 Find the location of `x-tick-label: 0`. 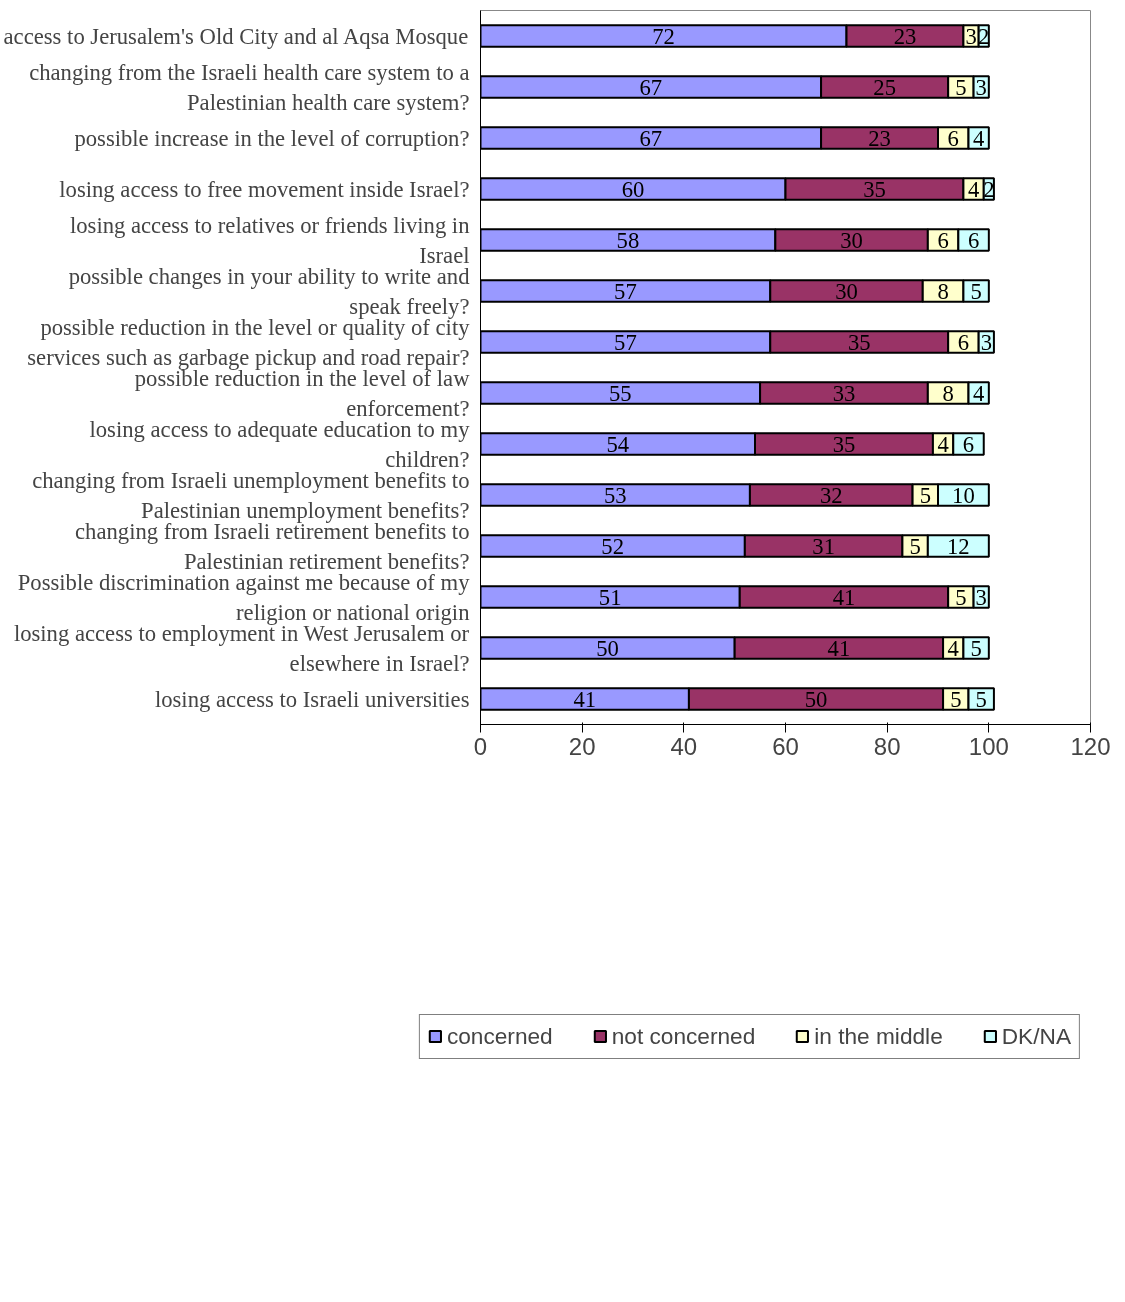

x-tick-label: 0 is located at coordinates (480, 746).